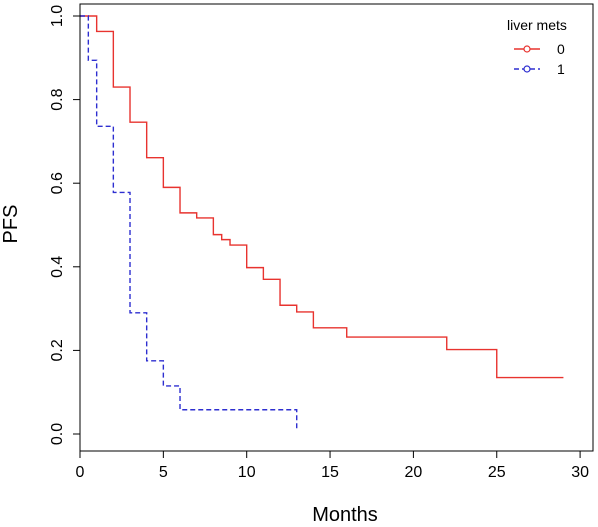 This screenshot has height=527, width=598. I want to click on x-tick-label: 10, so click(247, 472).